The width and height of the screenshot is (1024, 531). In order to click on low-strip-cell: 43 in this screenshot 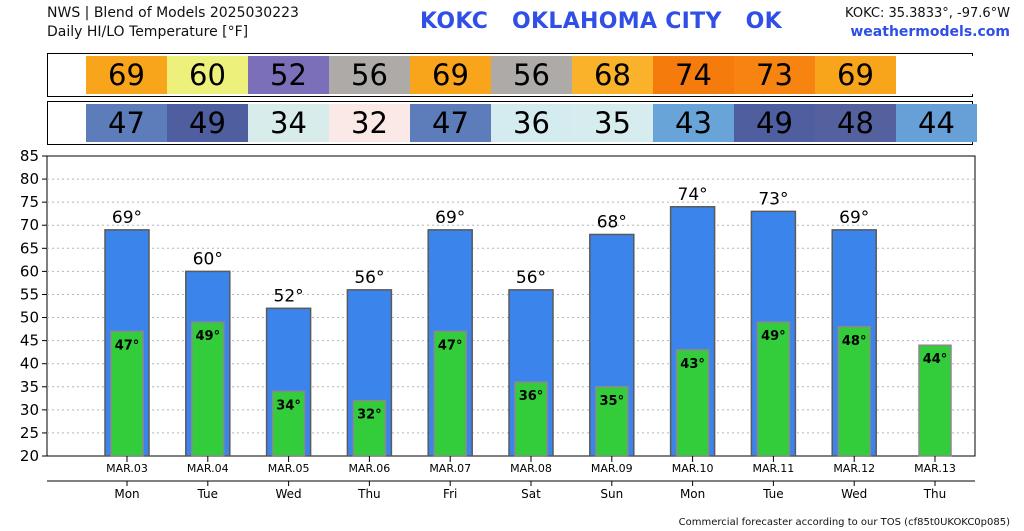, I will do `click(693, 123)`.